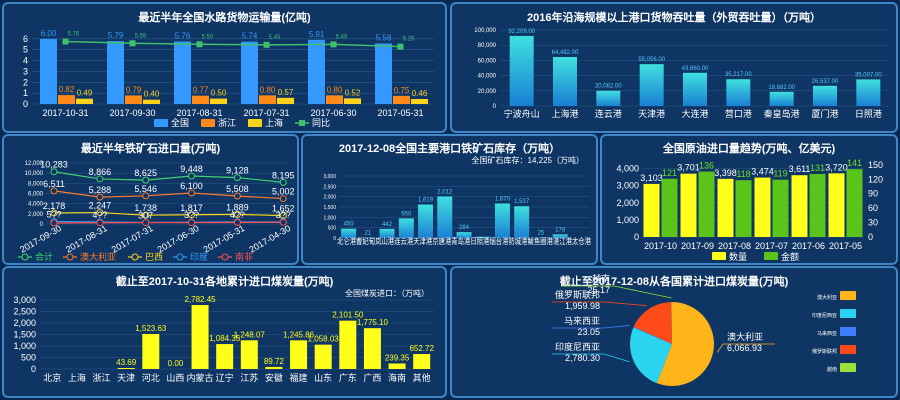  Describe the element at coordinates (227, 122) in the screenshot. I see `legend-label: 浙江` at that location.